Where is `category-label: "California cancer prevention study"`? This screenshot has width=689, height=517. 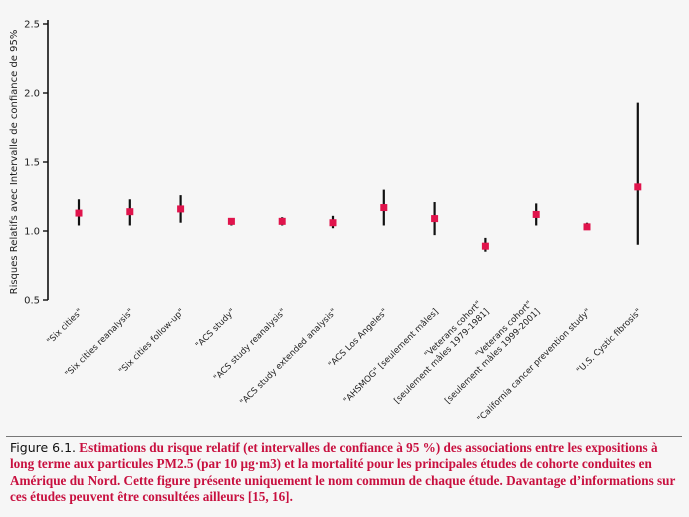
category-label: "California cancer prevention study" is located at coordinates (534, 365).